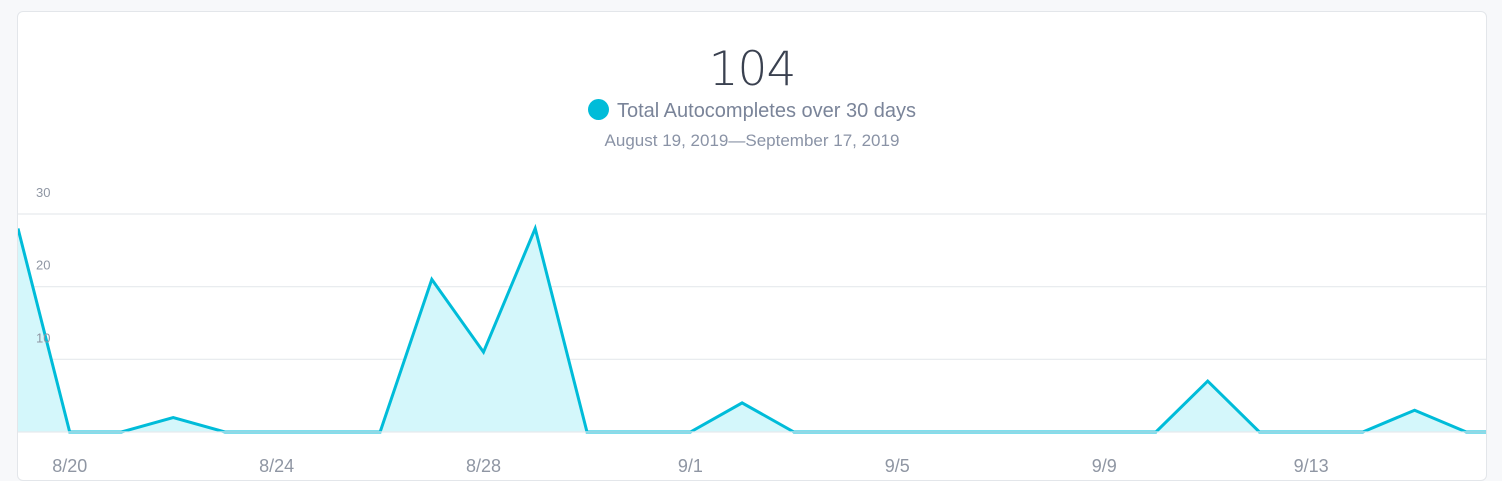 The height and width of the screenshot is (481, 1502). Describe the element at coordinates (69, 465) in the screenshot. I see `x-tick-8/20: 8/20` at that location.